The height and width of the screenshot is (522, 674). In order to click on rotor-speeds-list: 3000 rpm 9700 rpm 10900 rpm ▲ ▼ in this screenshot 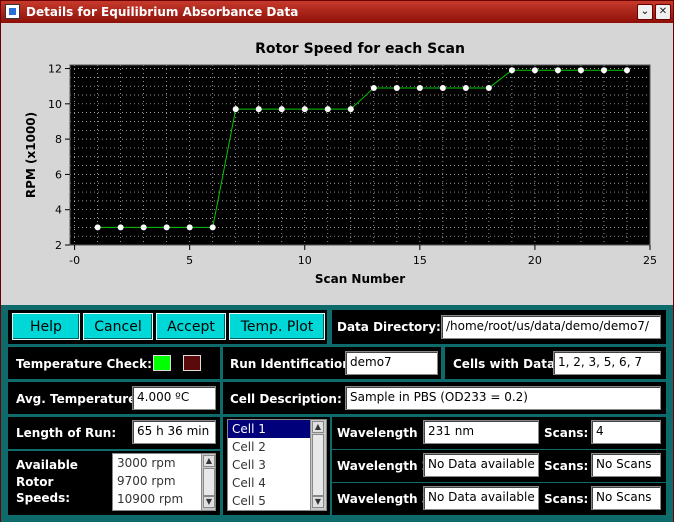, I will do `click(164, 482)`.